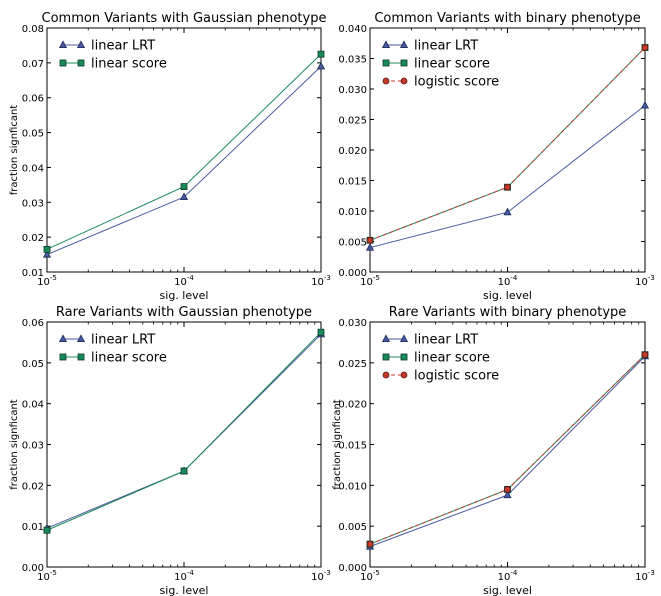 The image size is (661, 596). Describe the element at coordinates (184, 18) in the screenshot. I see `chart-title: Common Variants with Gaussian phenotype` at that location.